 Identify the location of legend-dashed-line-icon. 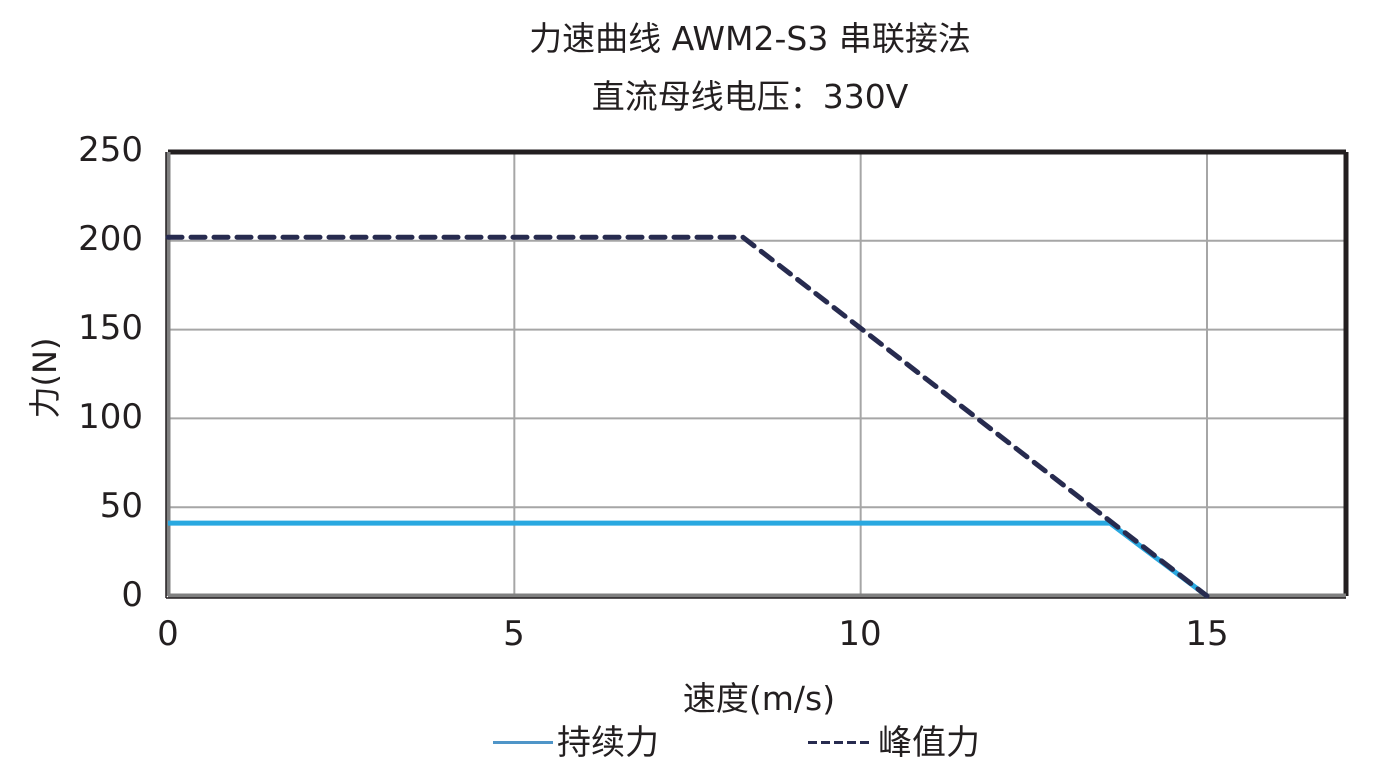
(840, 742).